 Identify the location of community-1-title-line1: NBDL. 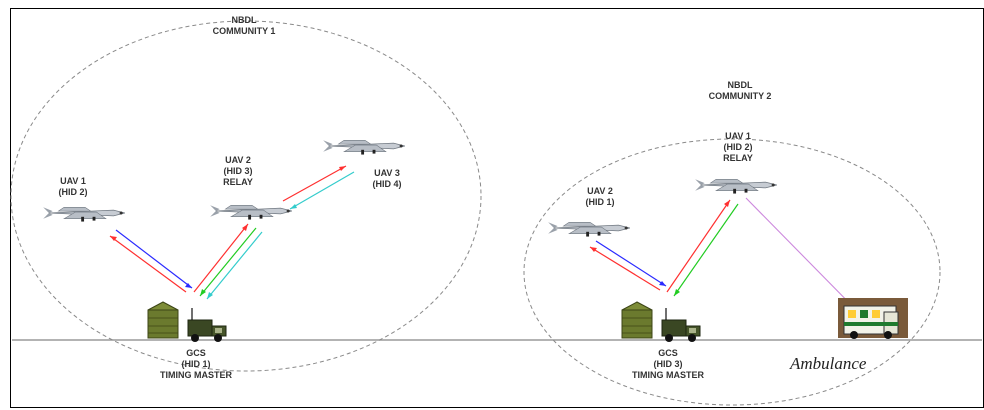
(244, 20).